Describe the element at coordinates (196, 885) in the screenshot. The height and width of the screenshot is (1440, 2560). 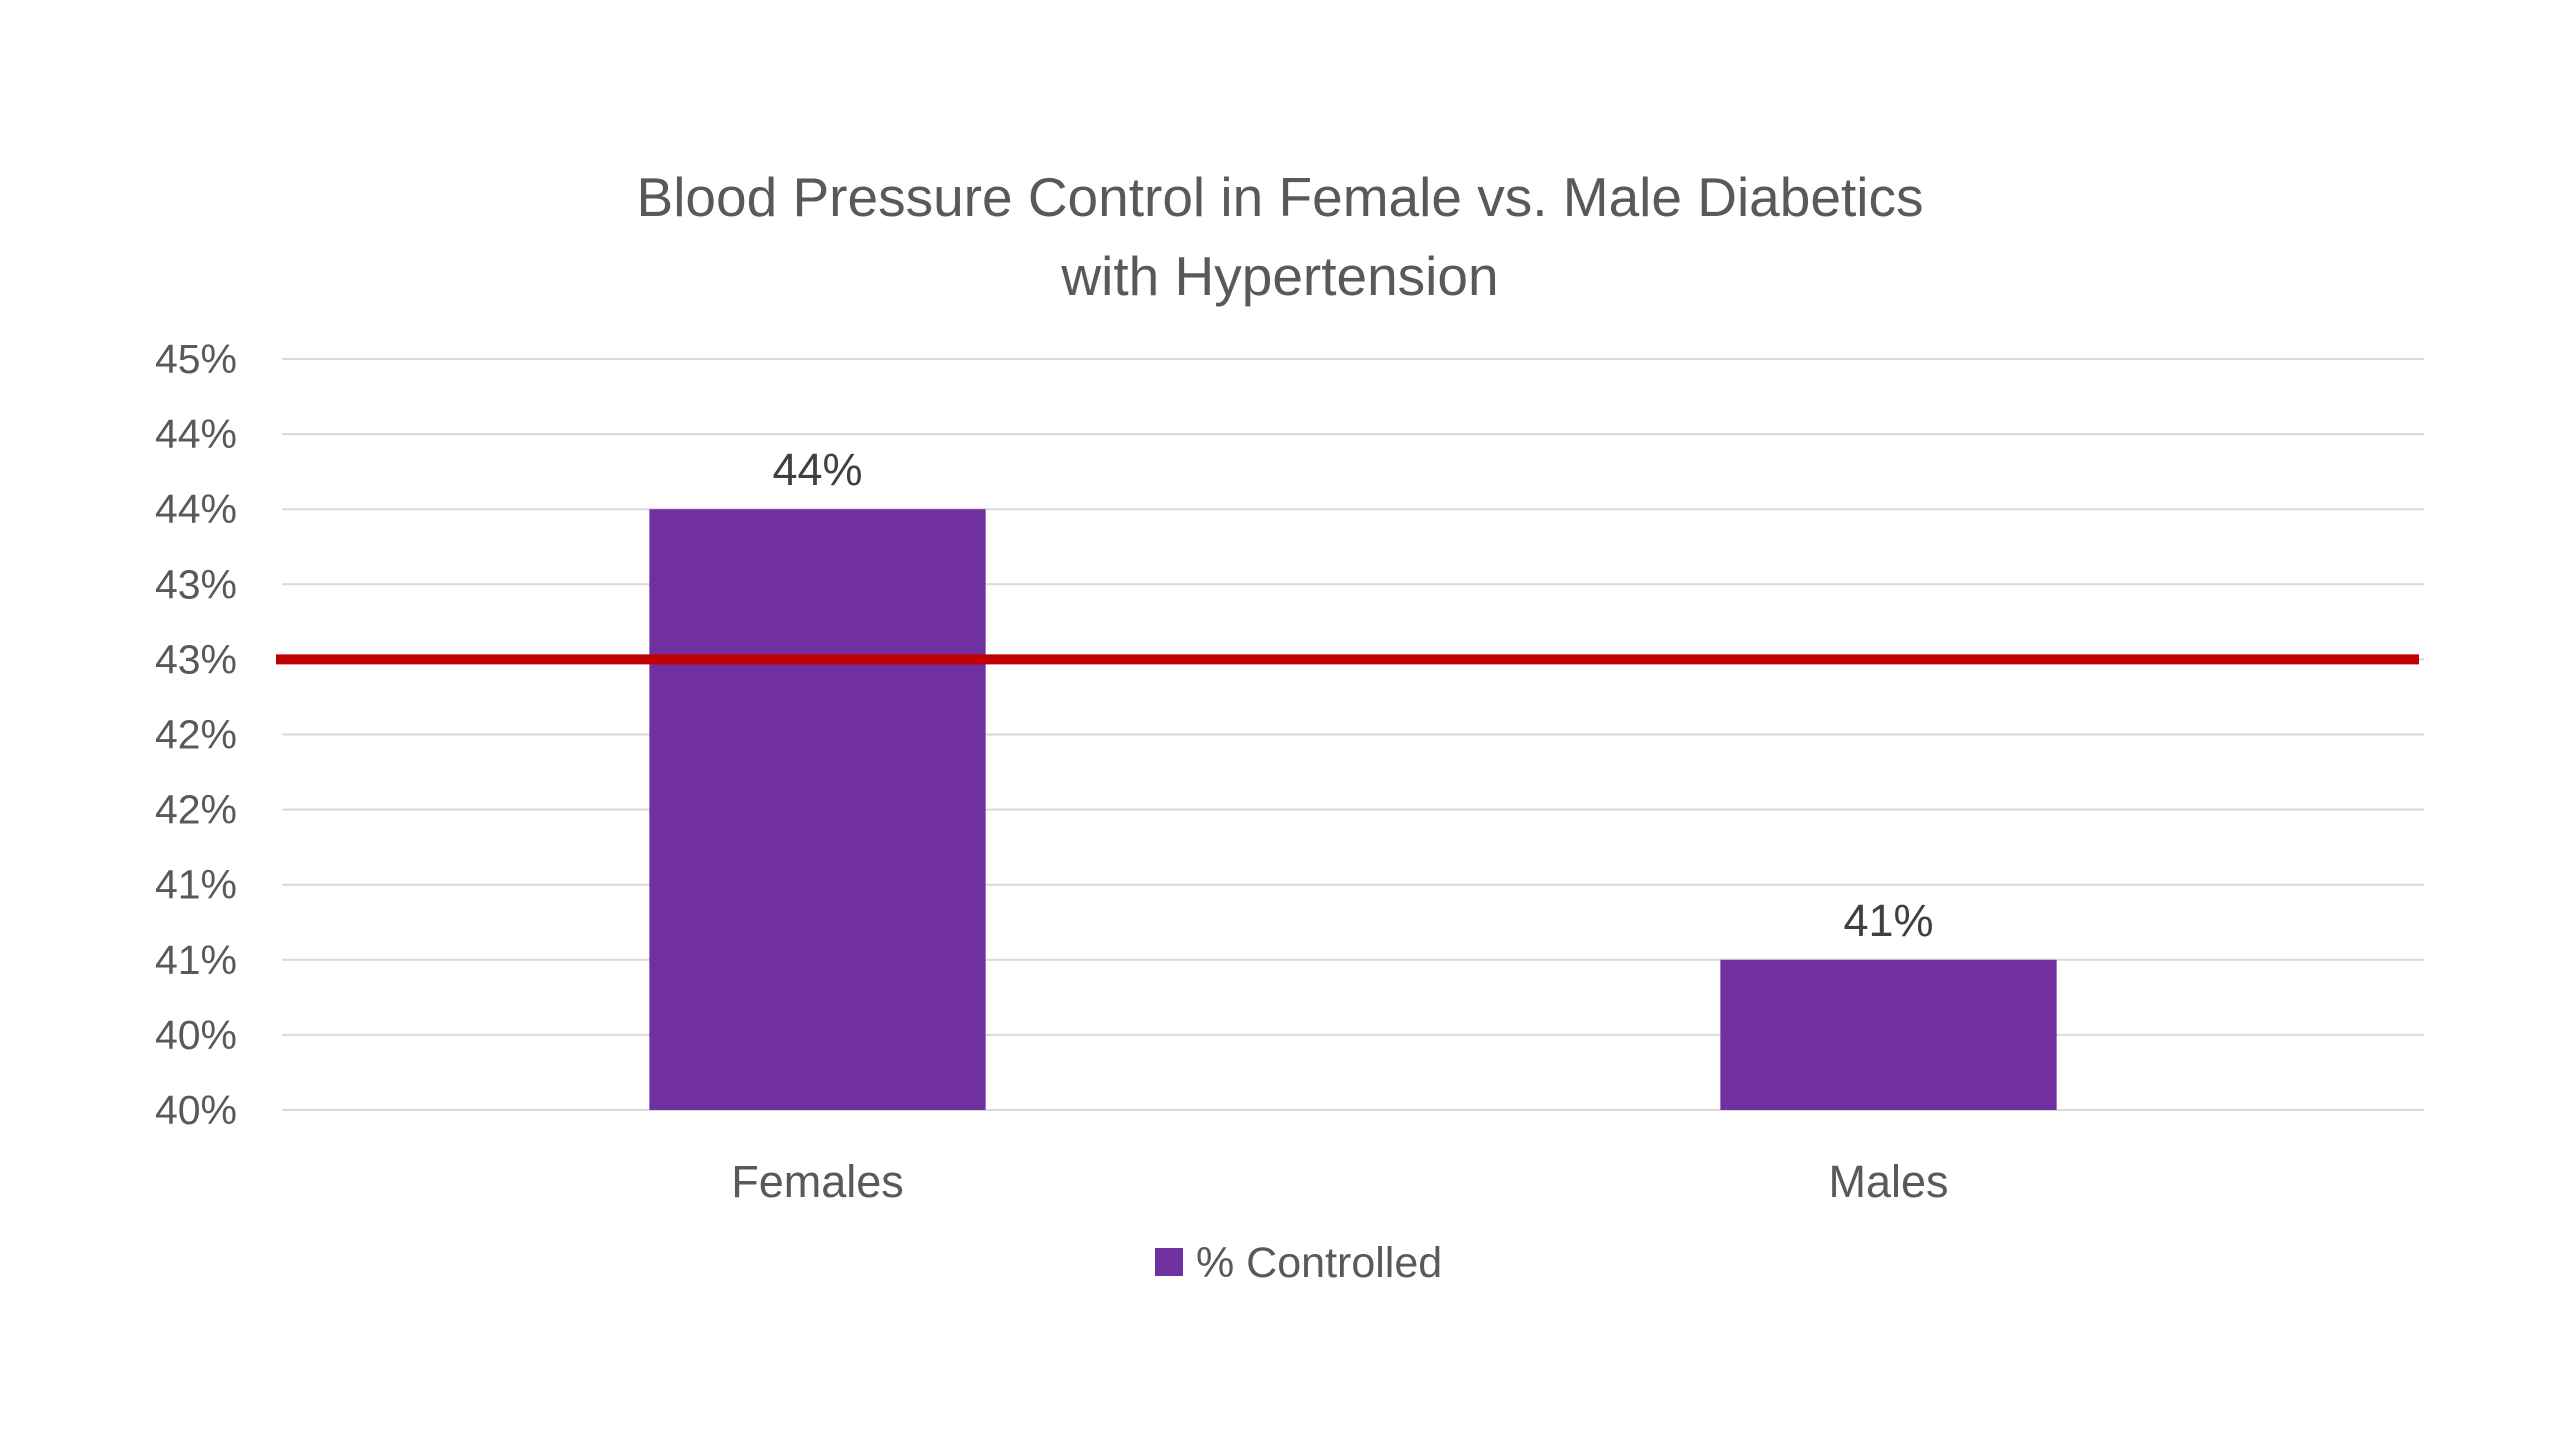
I see `y-tick-label-3: 41%` at that location.